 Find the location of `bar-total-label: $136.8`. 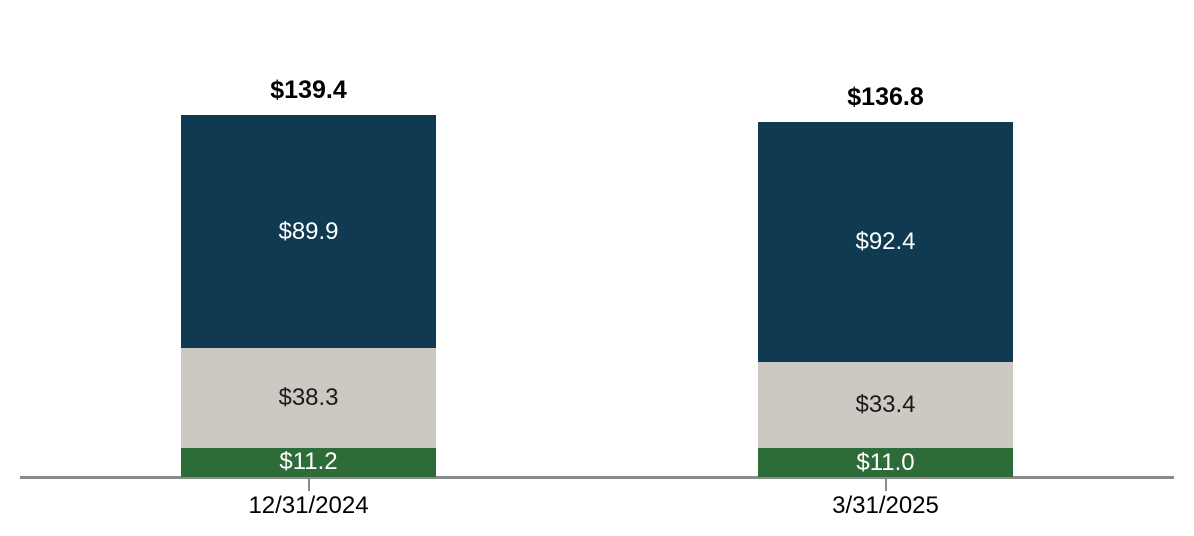

bar-total-label: $136.8 is located at coordinates (885, 96).